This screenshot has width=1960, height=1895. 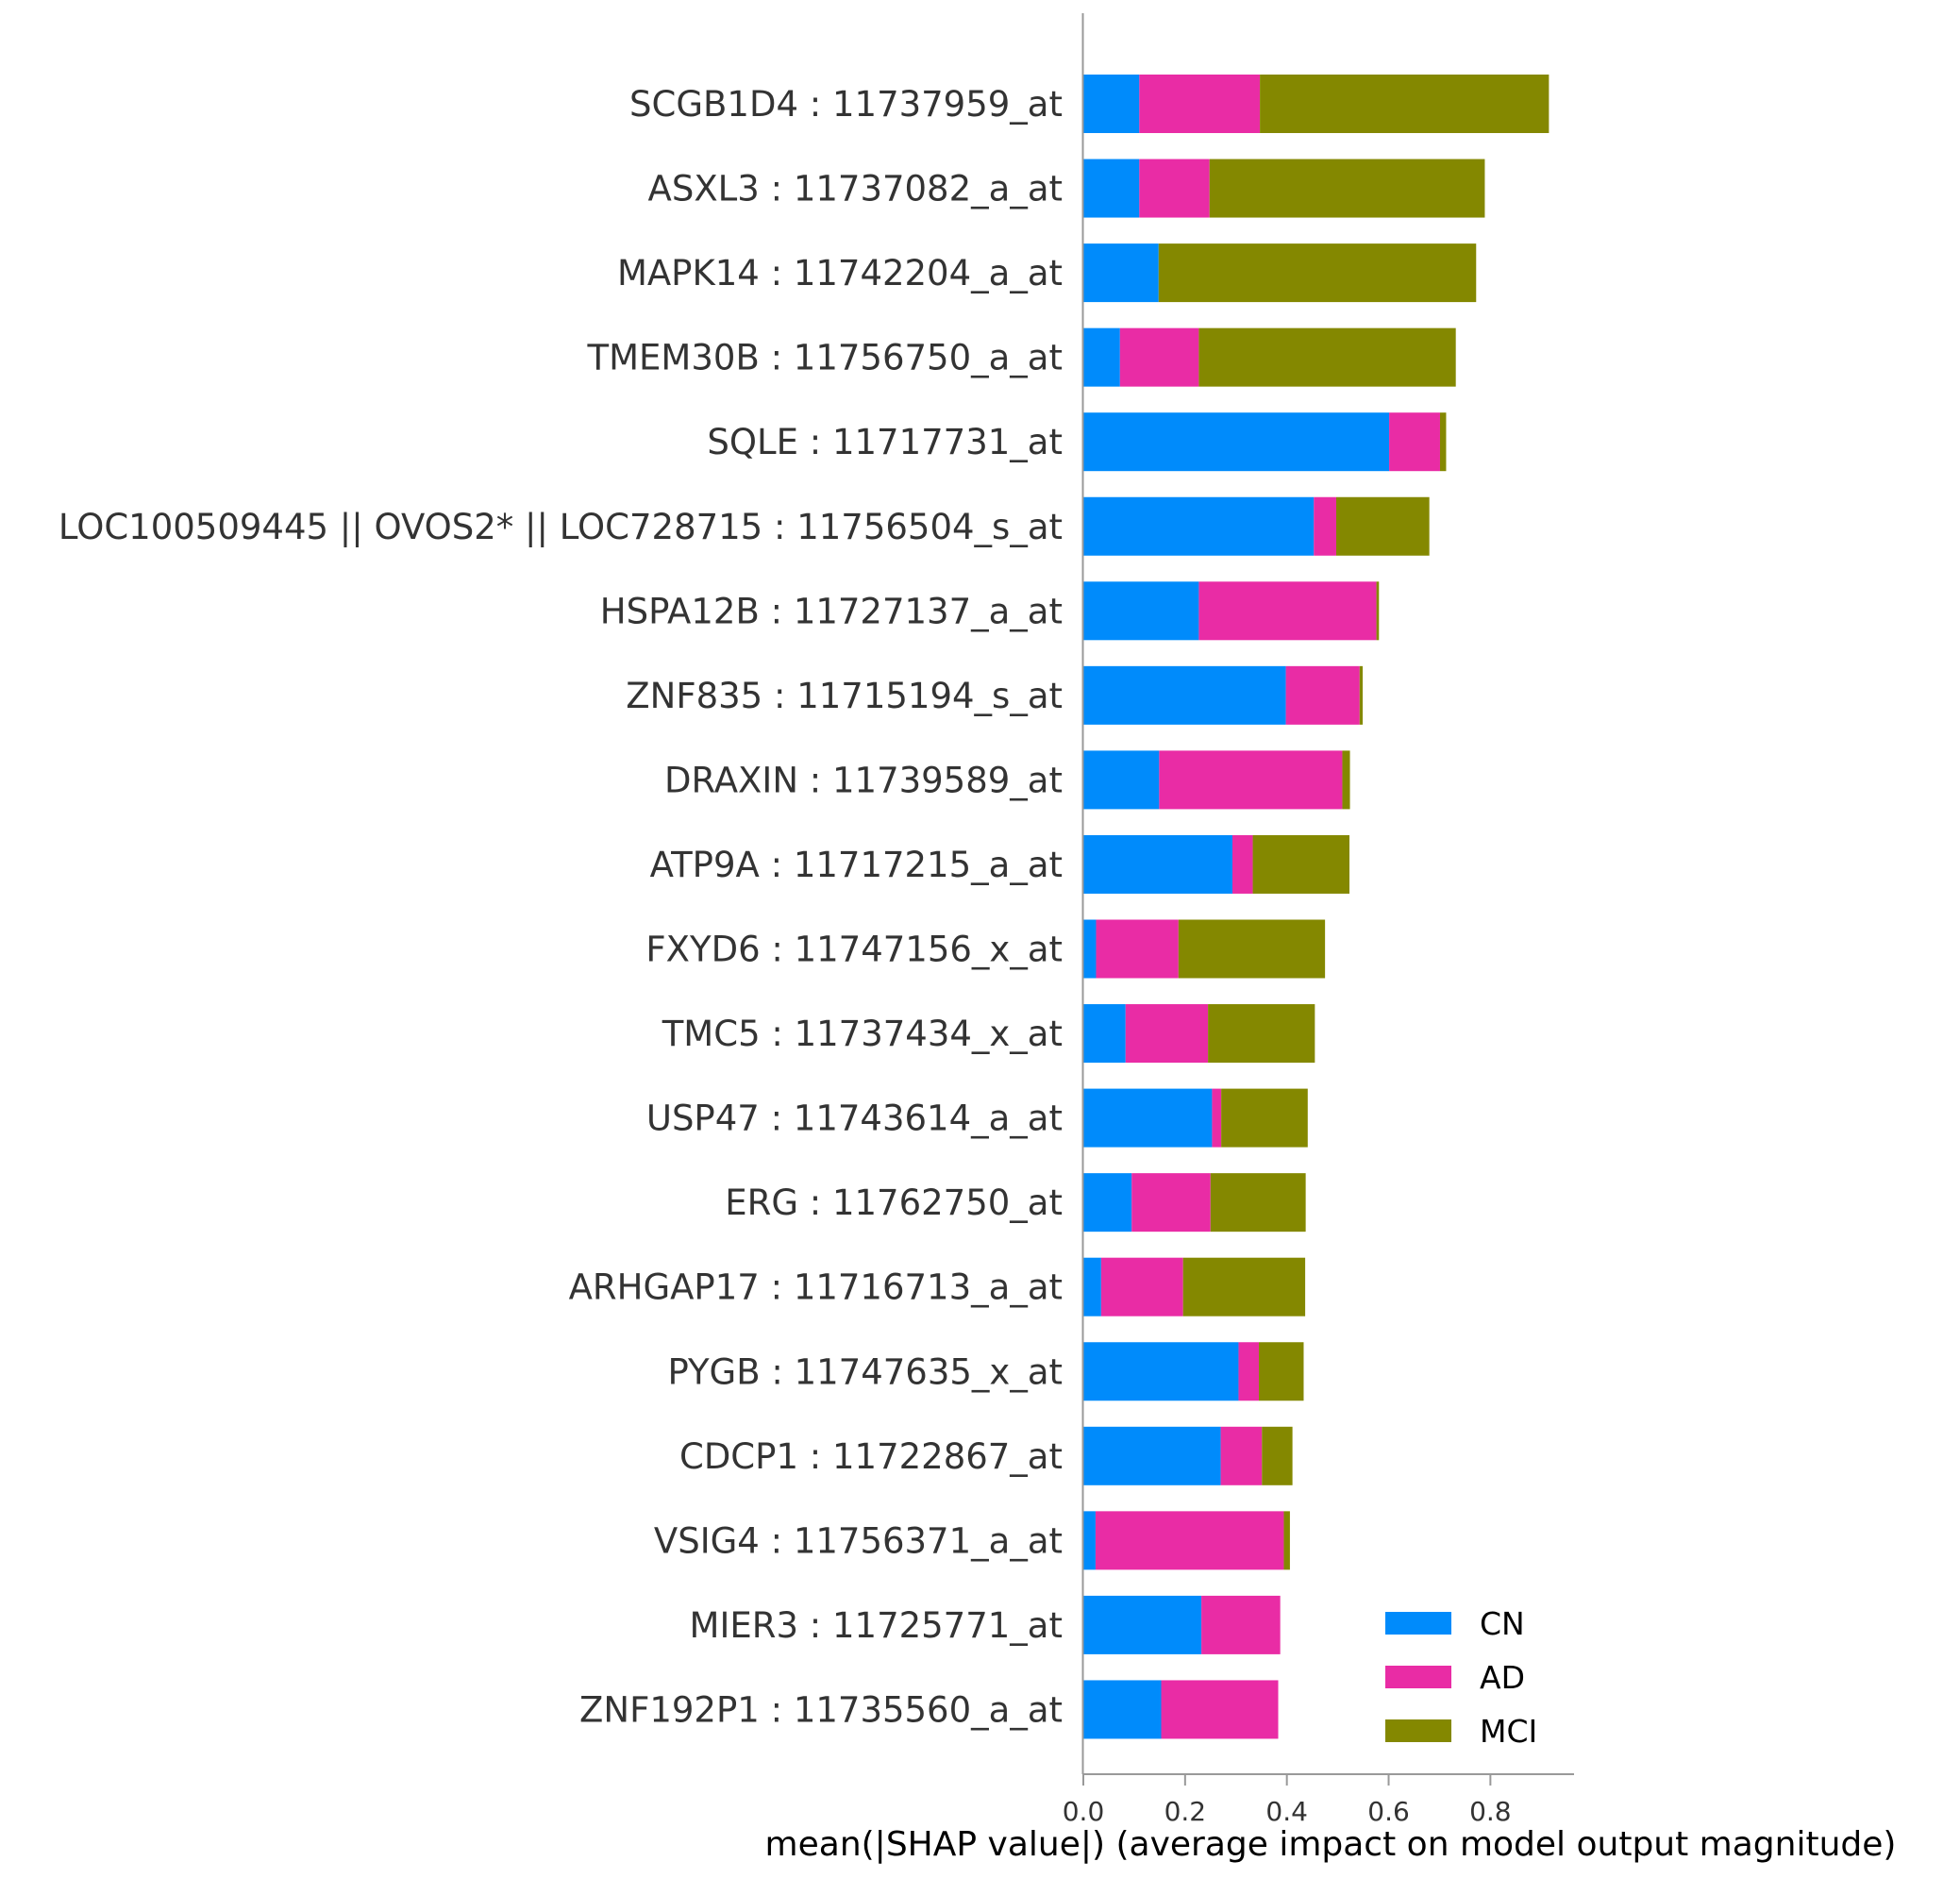 I want to click on bar-ad-asxl3, so click(x=1174, y=189).